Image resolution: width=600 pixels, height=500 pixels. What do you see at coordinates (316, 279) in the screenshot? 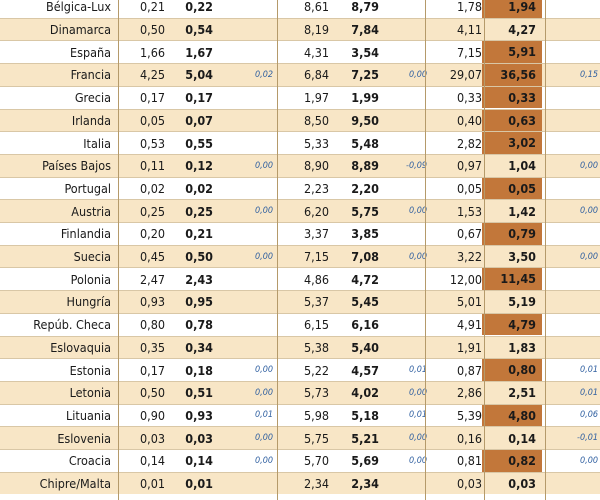
I see `value-cell: 4,86` at bounding box center [316, 279].